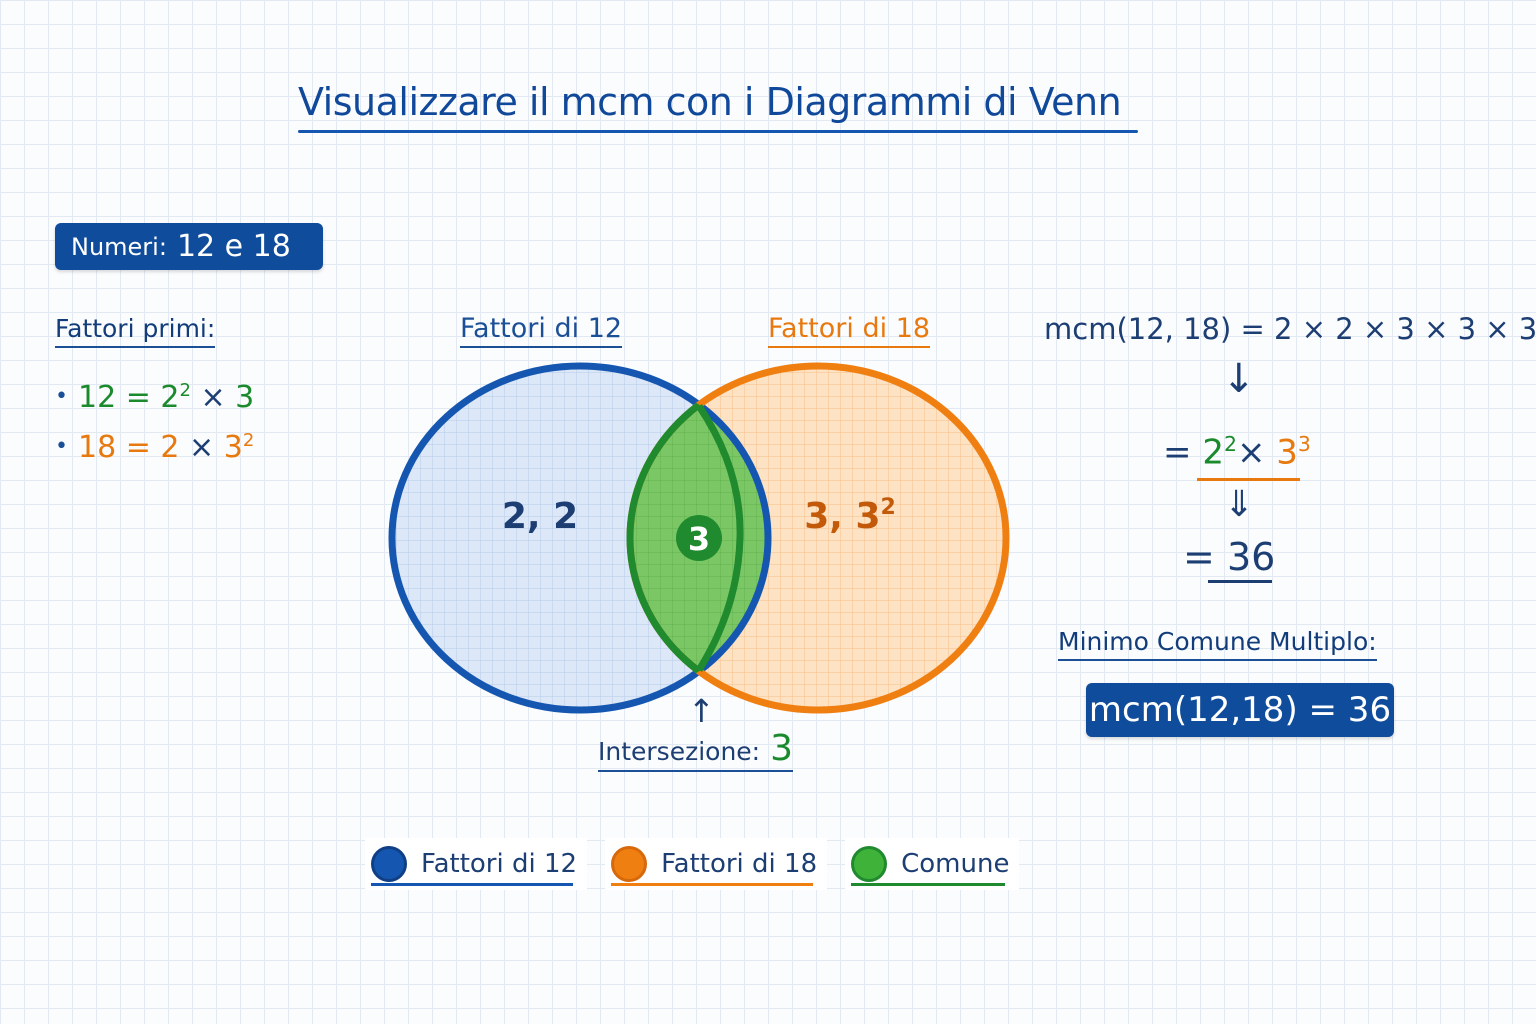 Image resolution: width=1536 pixels, height=1024 pixels. Describe the element at coordinates (119, 246) in the screenshot. I see `numbers-label: Numeri:` at that location.